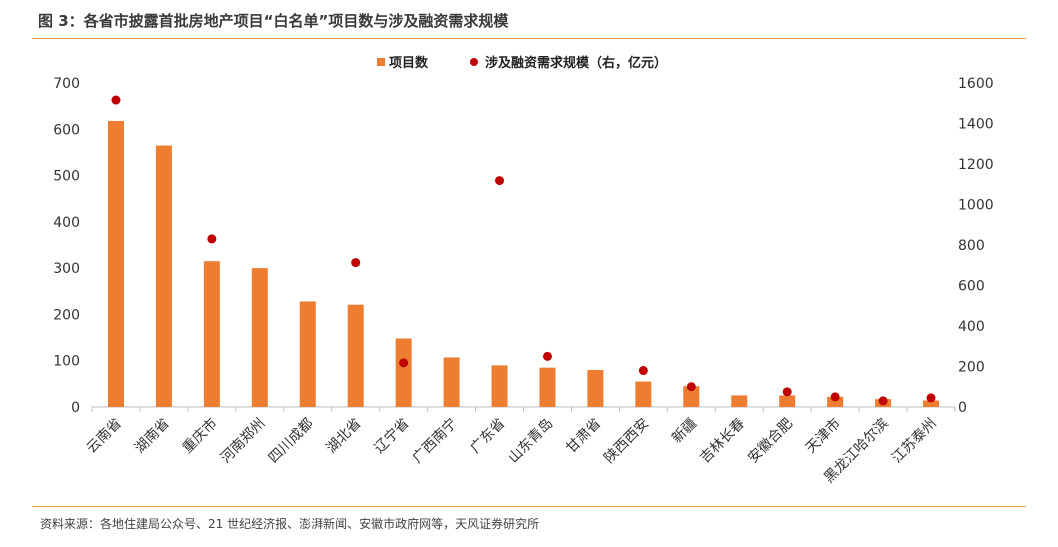 This screenshot has height=547, width=1058. I want to click on y-right-tick-label: 1200, so click(976, 165).